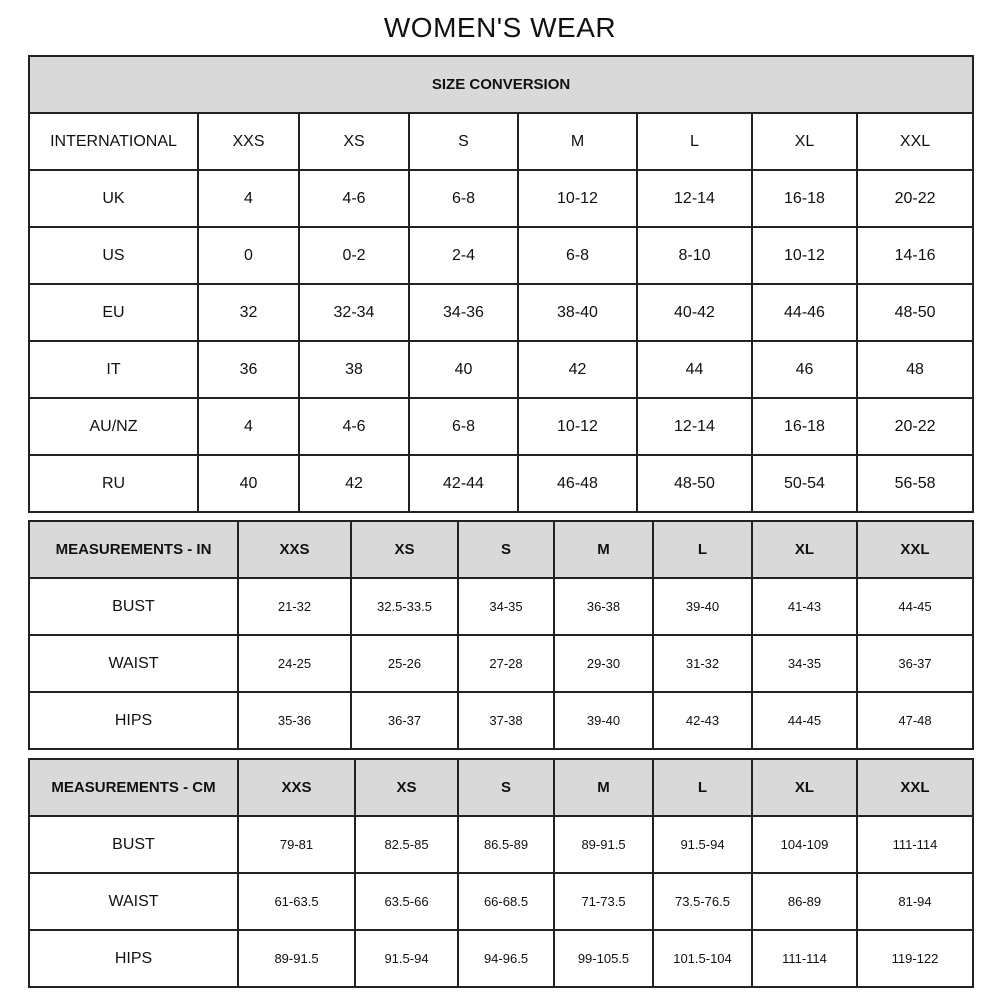 This screenshot has width=1000, height=1000. I want to click on table-cell: 89-91.5, so click(296, 958).